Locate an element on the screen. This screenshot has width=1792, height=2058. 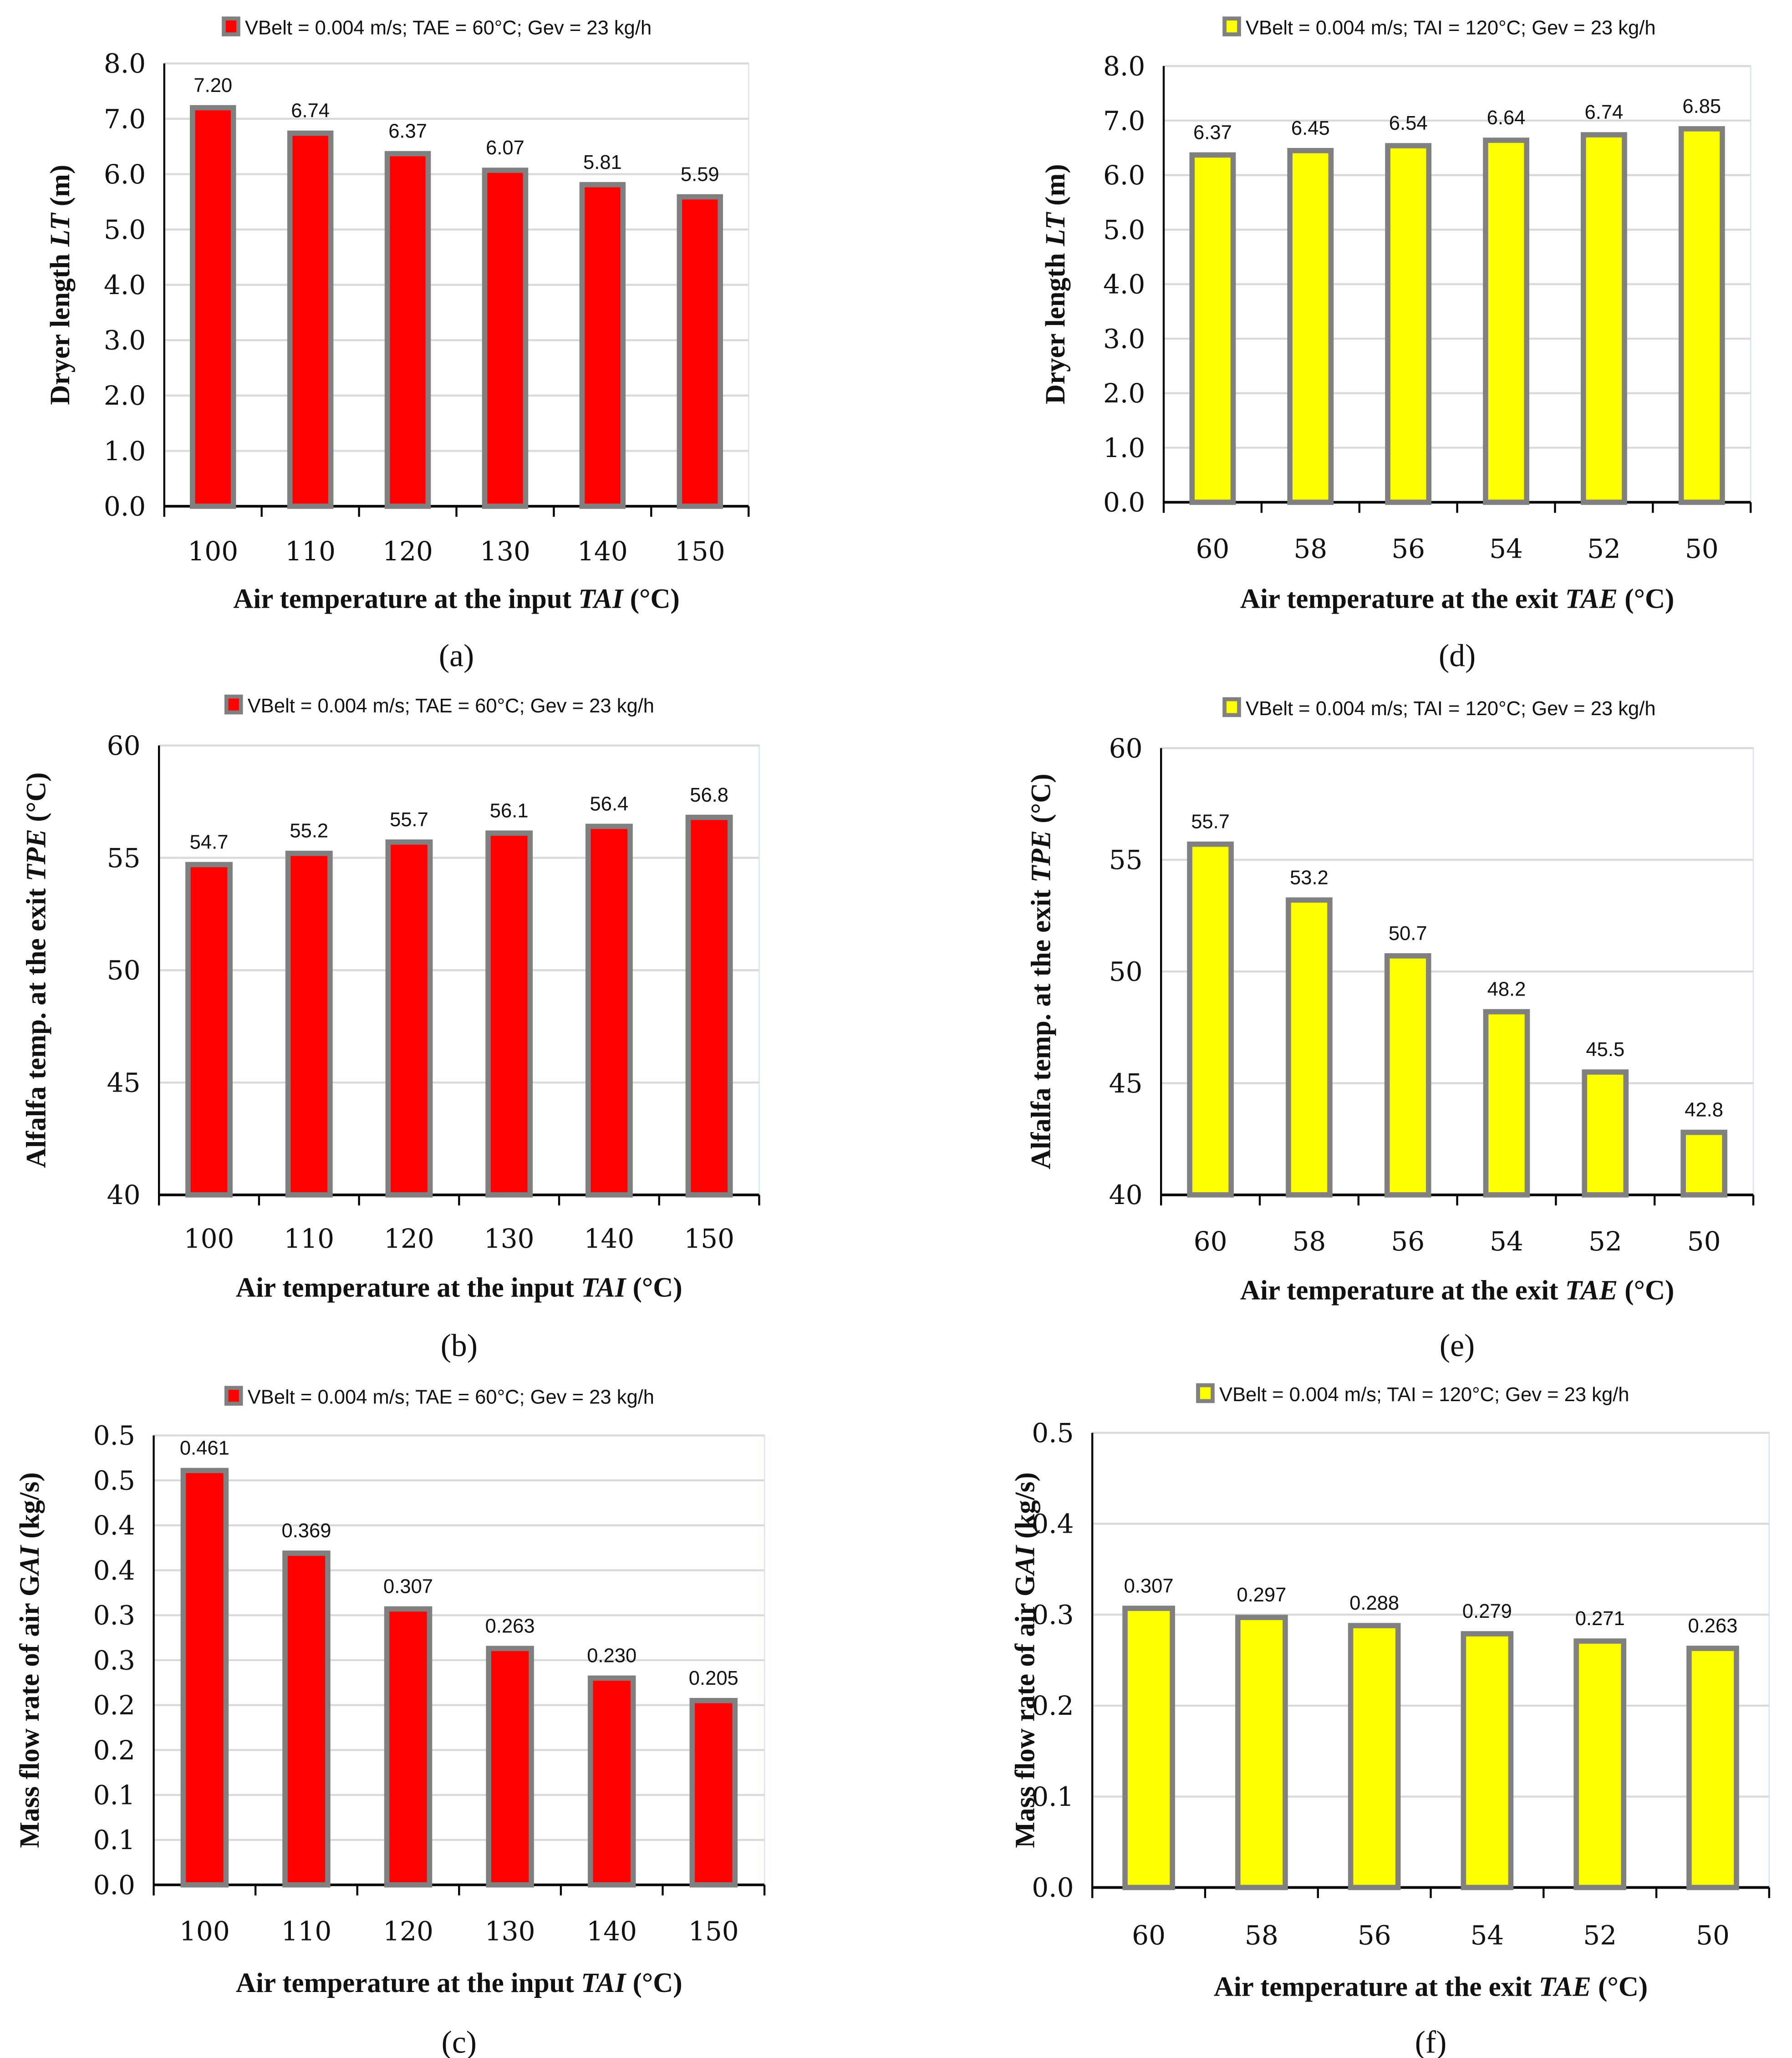
y-axis-title-part: Dryer length is located at coordinates (60, 326).